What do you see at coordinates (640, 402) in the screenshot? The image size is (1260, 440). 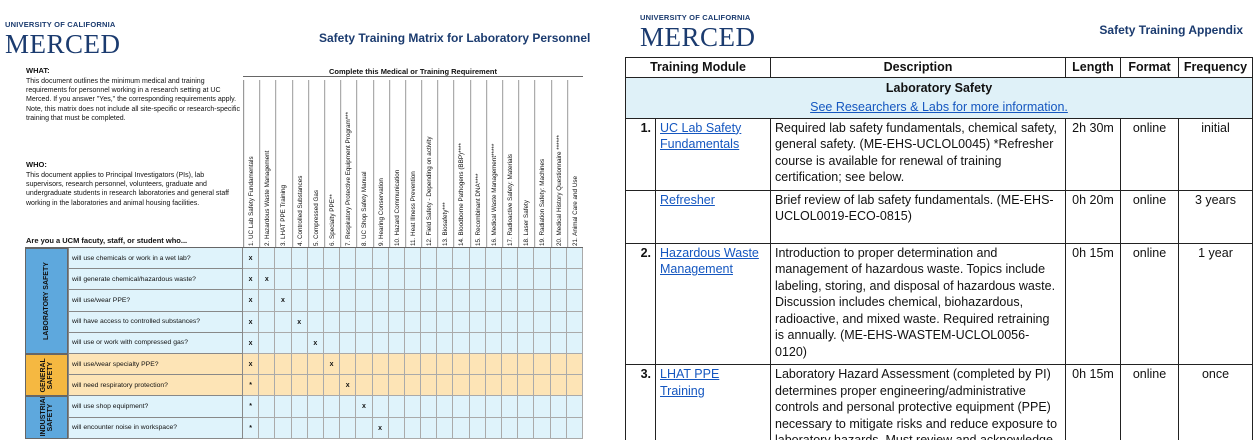 I see `module-number: 3.` at bounding box center [640, 402].